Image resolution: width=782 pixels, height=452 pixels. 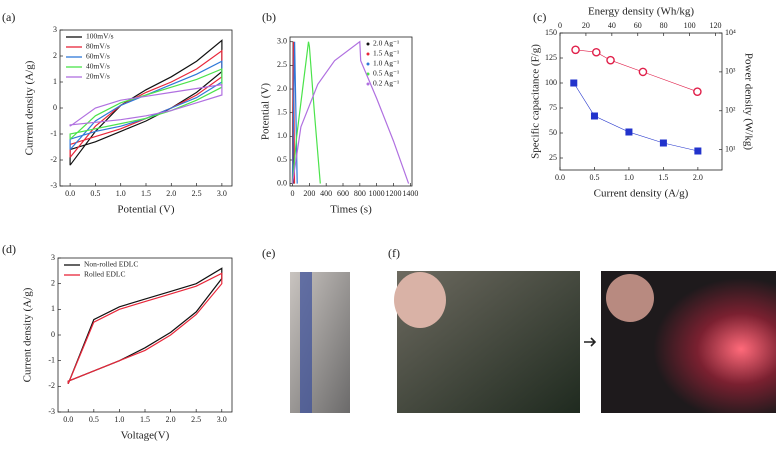 I want to click on x-tick-label: 200, so click(x=309, y=193).